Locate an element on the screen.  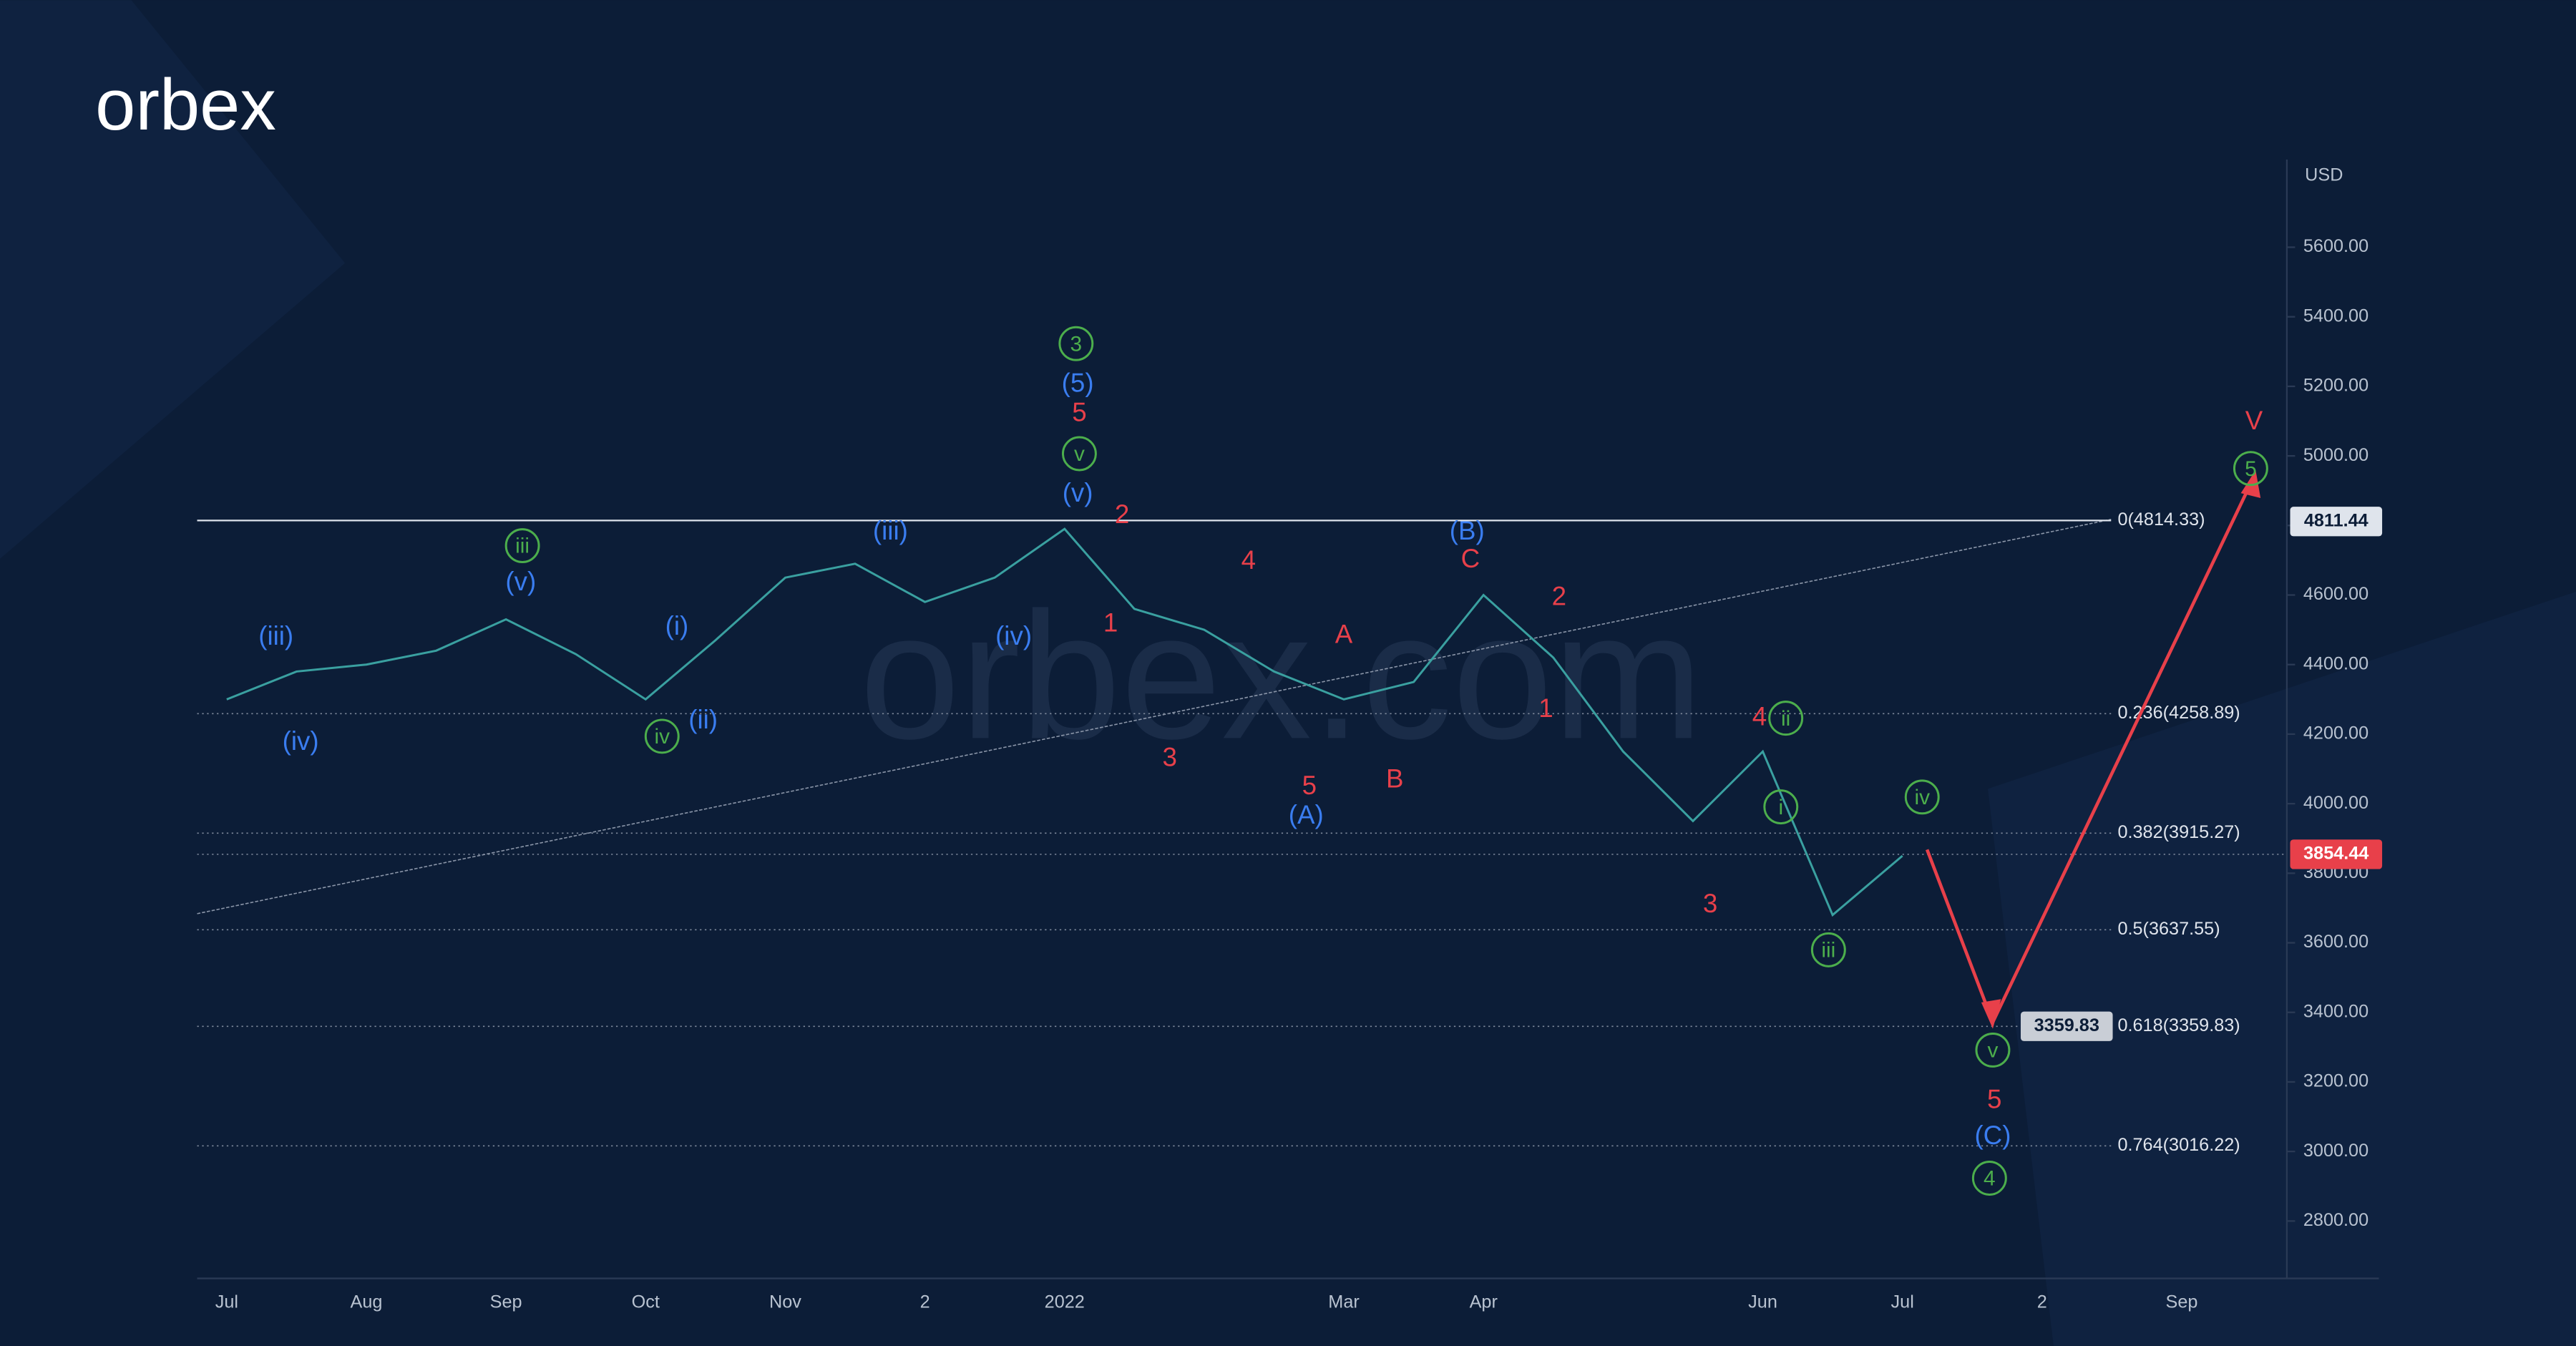
wave-label: ii is located at coordinates (1785, 719).